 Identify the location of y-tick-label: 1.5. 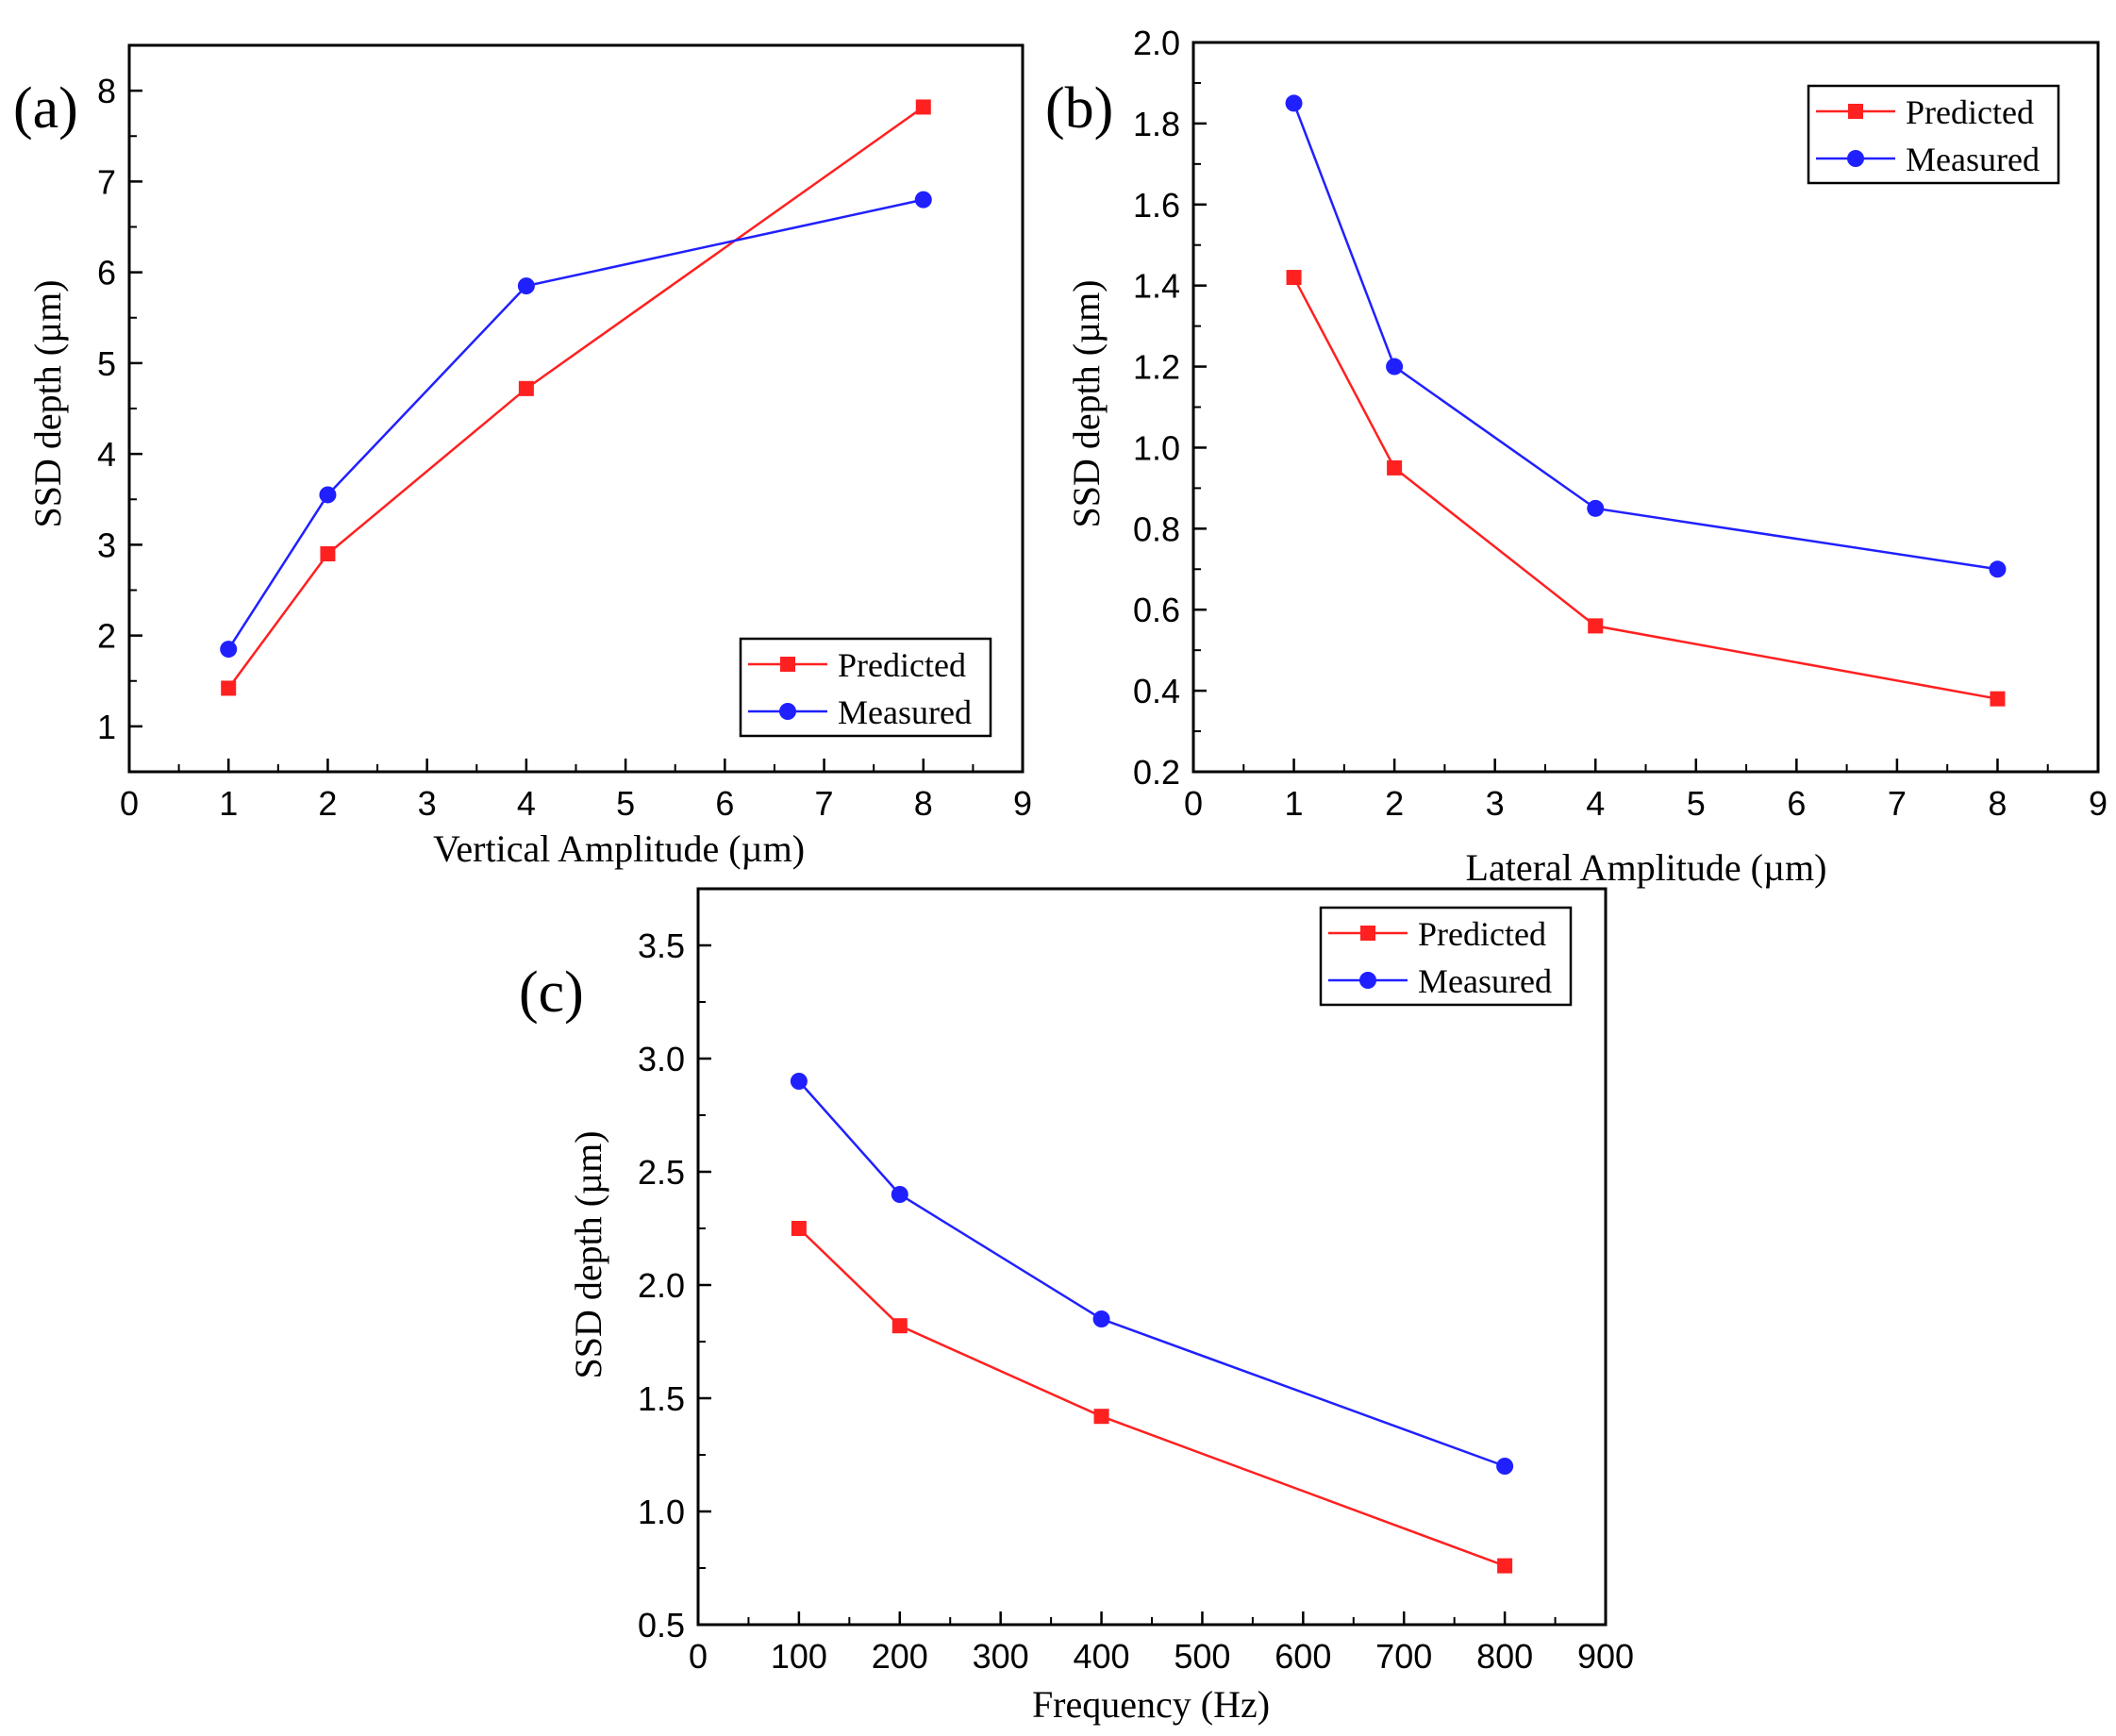
(661, 1399).